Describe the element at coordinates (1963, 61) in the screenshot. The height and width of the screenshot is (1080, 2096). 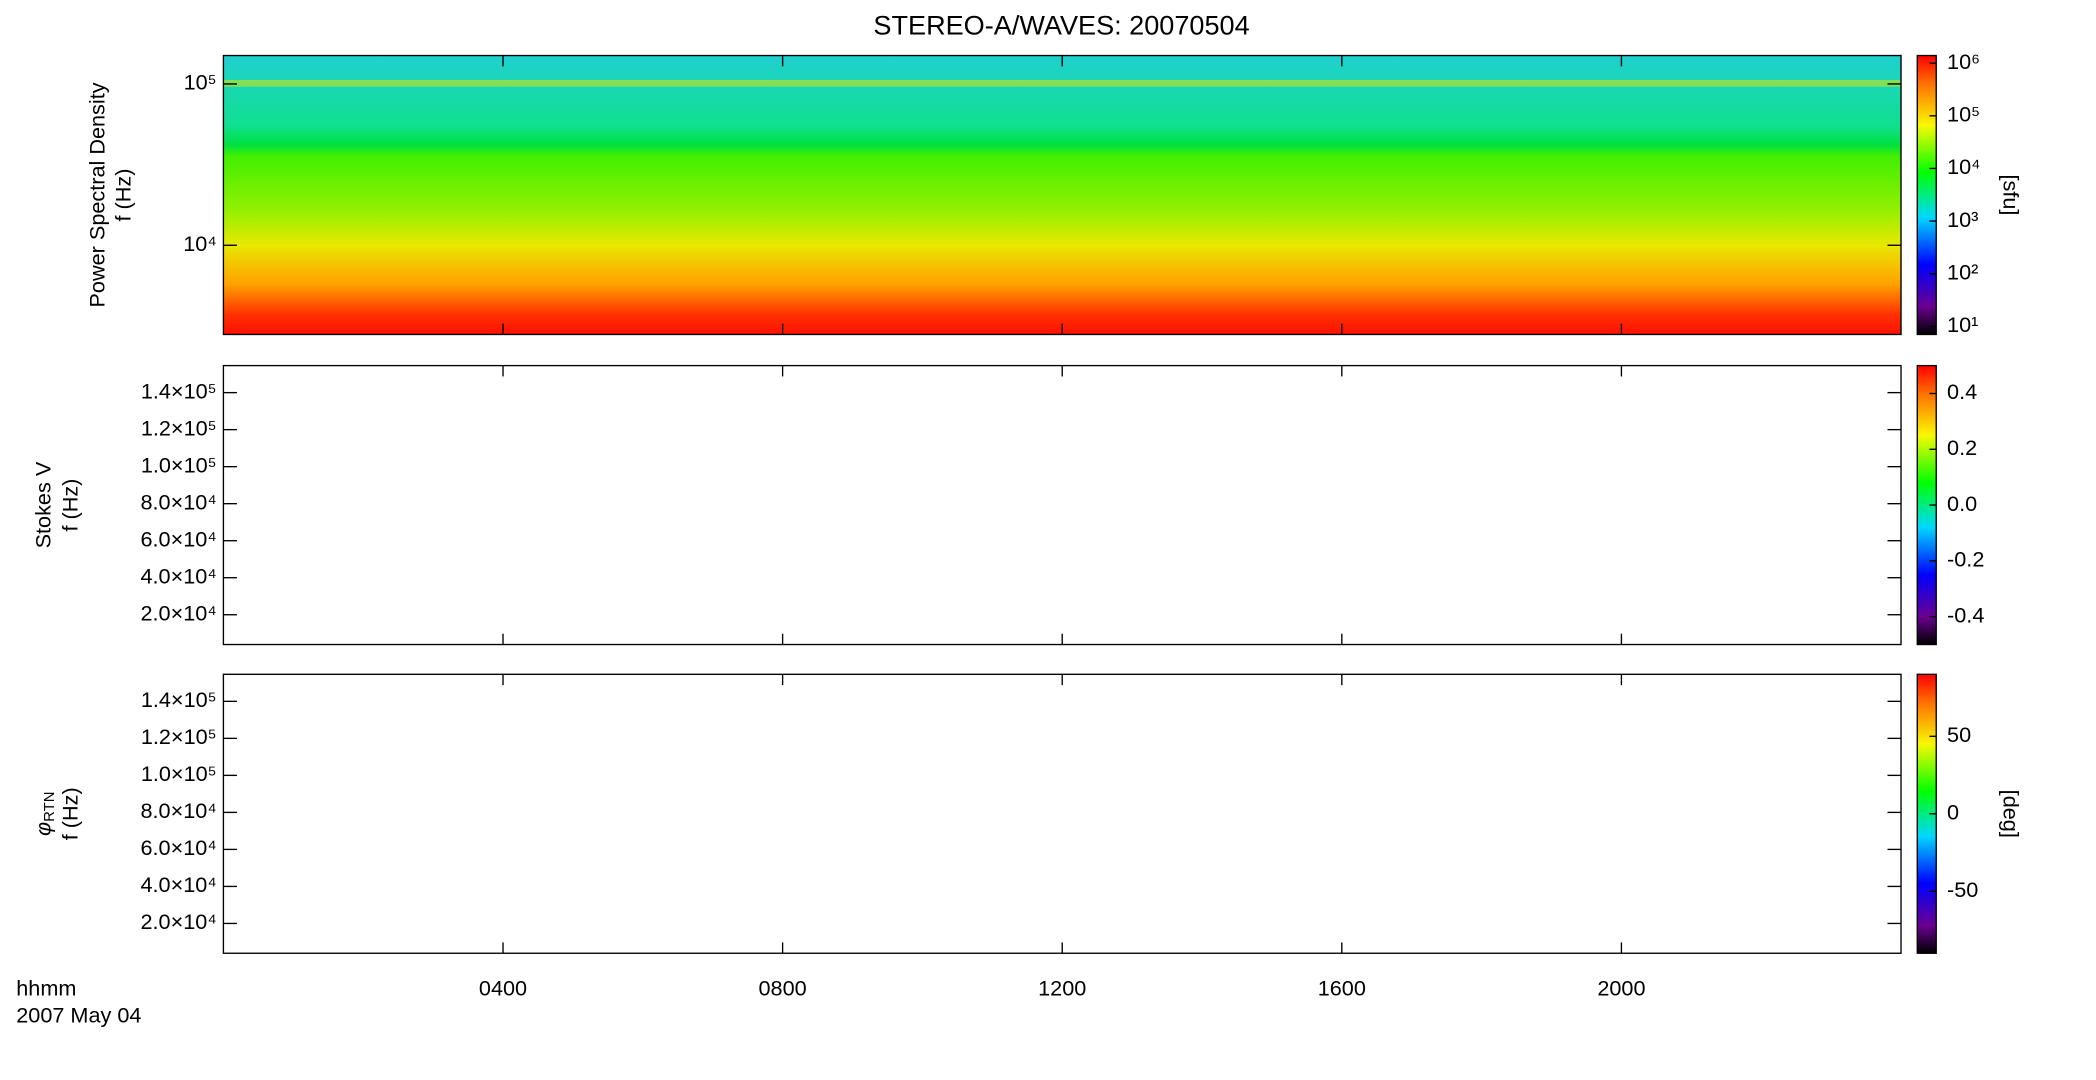
I see `colorbar-tick-label: 10⁶` at that location.